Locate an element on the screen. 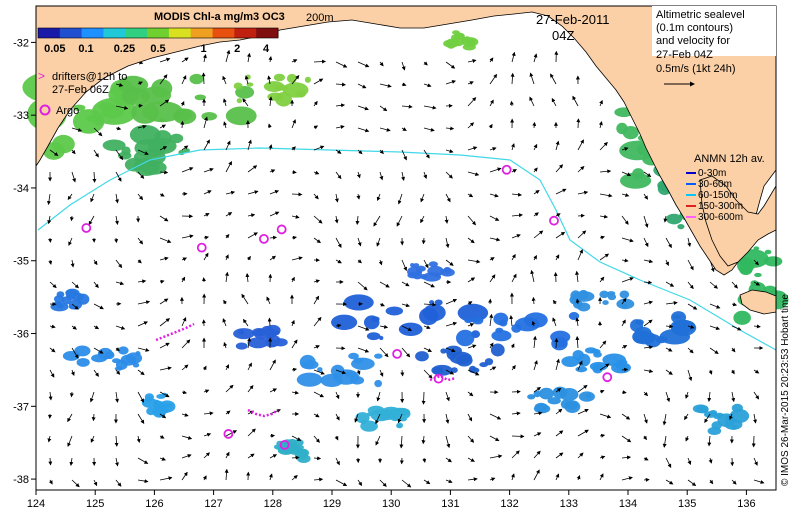  altimetry-line-2: (0.1m contours) is located at coordinates (694, 28).